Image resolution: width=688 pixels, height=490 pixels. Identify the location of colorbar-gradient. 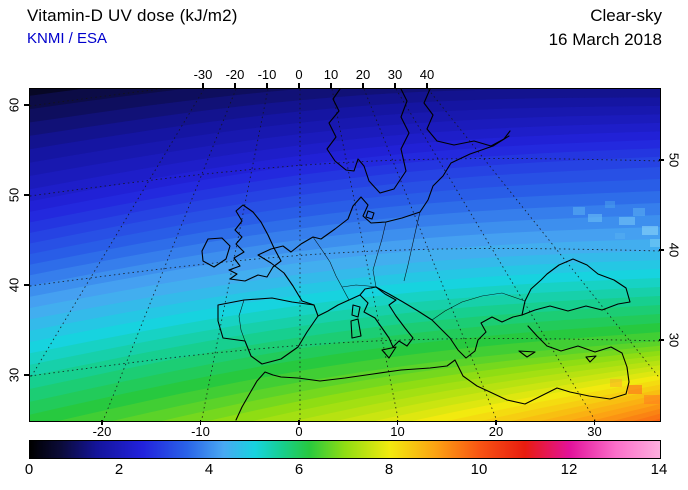
(345, 449).